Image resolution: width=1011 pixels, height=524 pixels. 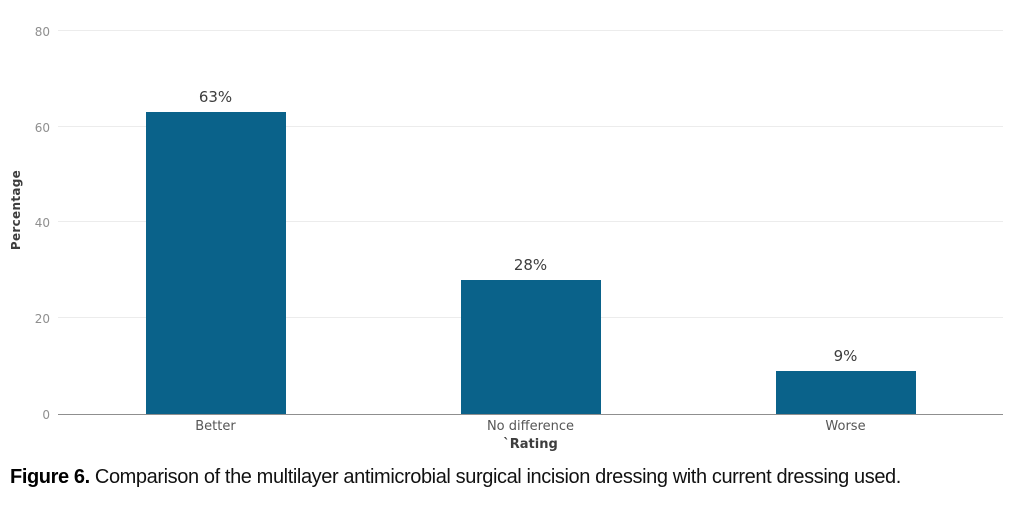 I want to click on bar-value-label: 28%, so click(x=530, y=264).